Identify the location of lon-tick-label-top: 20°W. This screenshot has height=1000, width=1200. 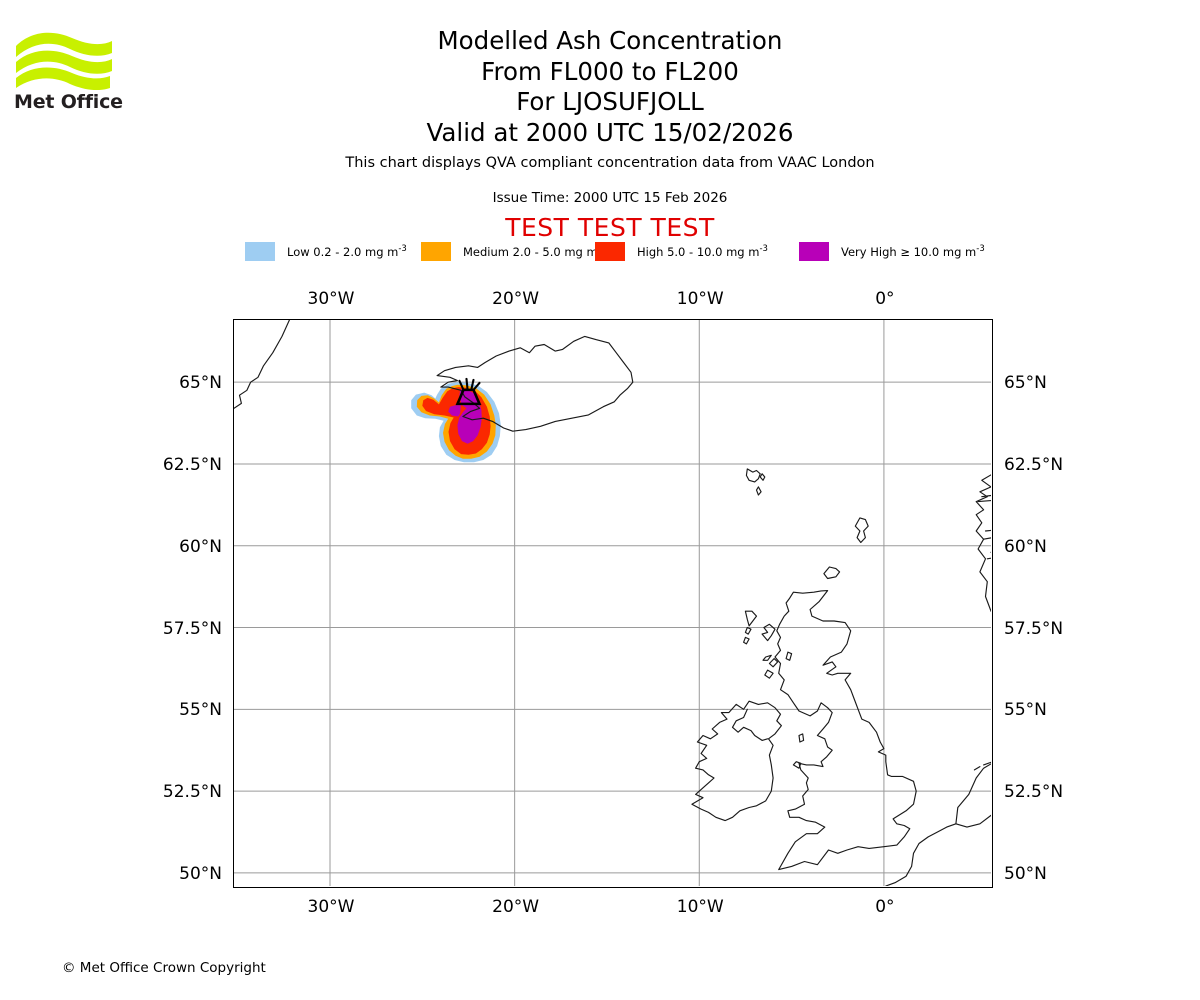
(516, 299).